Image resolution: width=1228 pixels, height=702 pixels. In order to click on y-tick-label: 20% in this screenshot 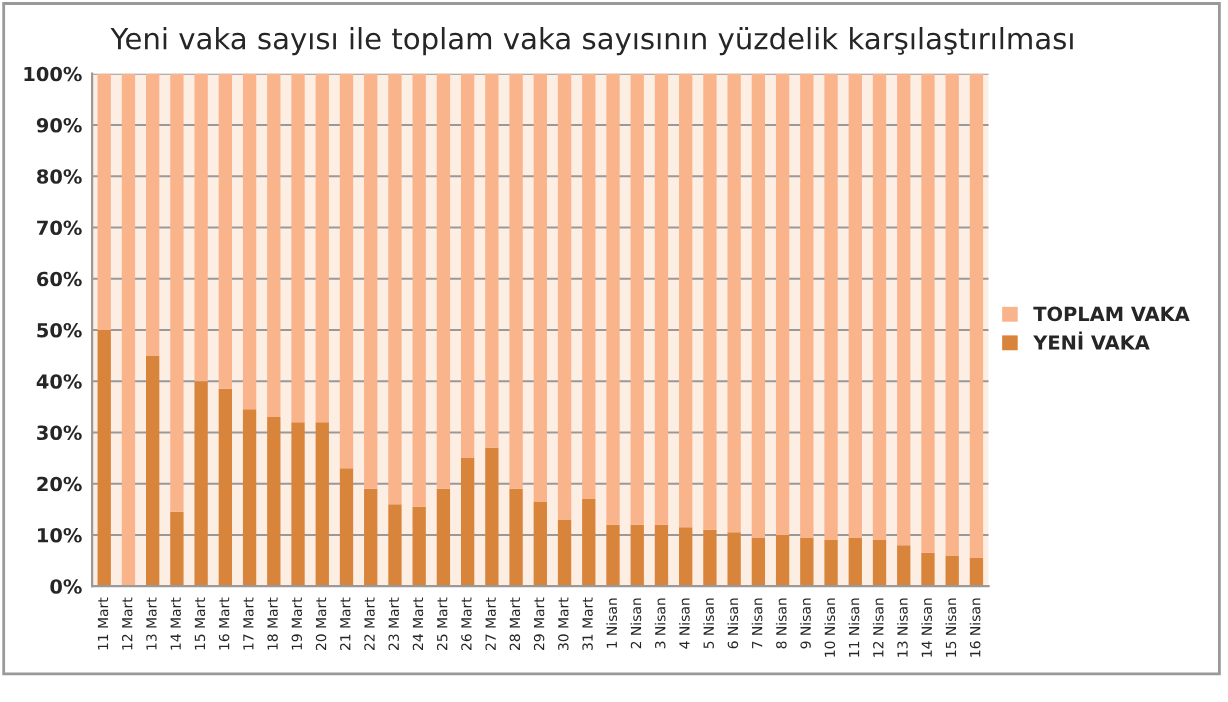, I will do `click(59, 484)`.